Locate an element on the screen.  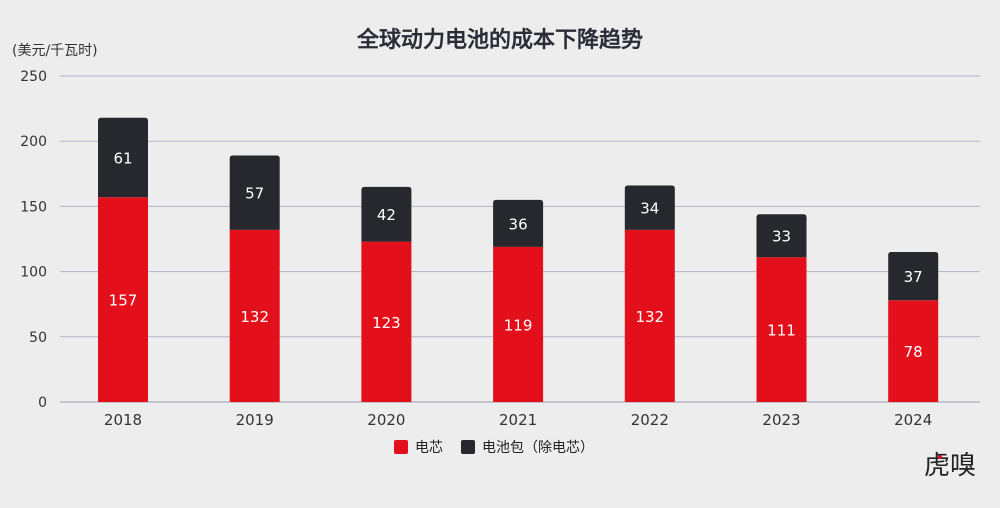
huxiu-logo: 虎嗅 is located at coordinates (950, 463).